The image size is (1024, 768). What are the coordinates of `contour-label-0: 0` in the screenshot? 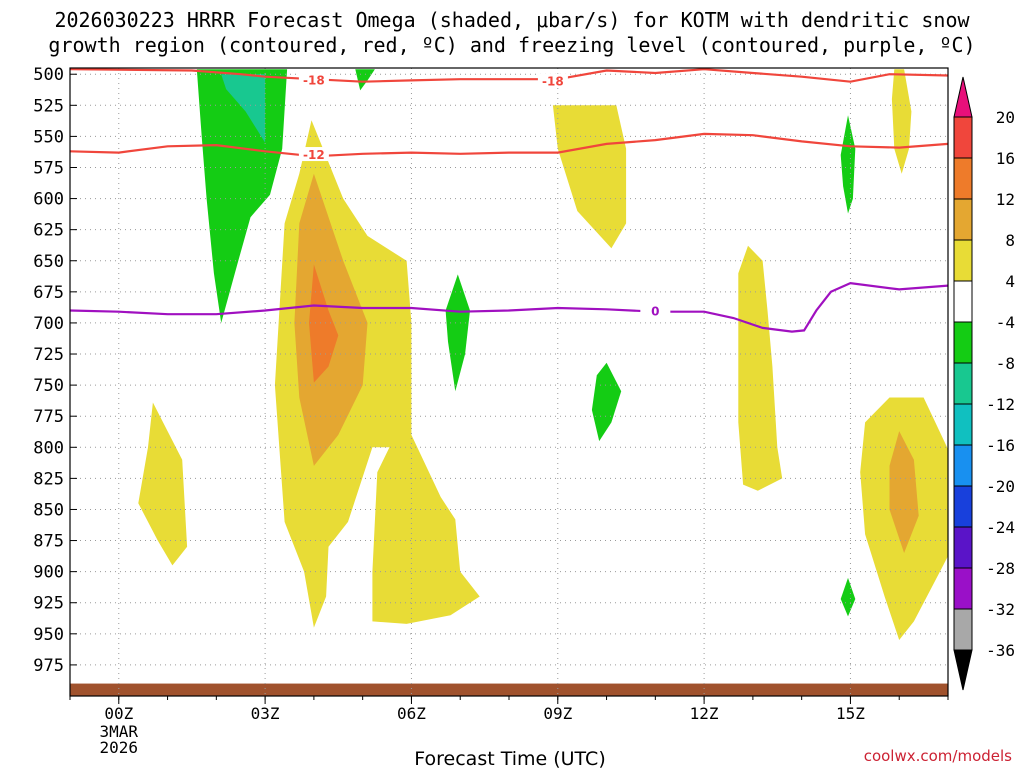 It's located at (655, 312).